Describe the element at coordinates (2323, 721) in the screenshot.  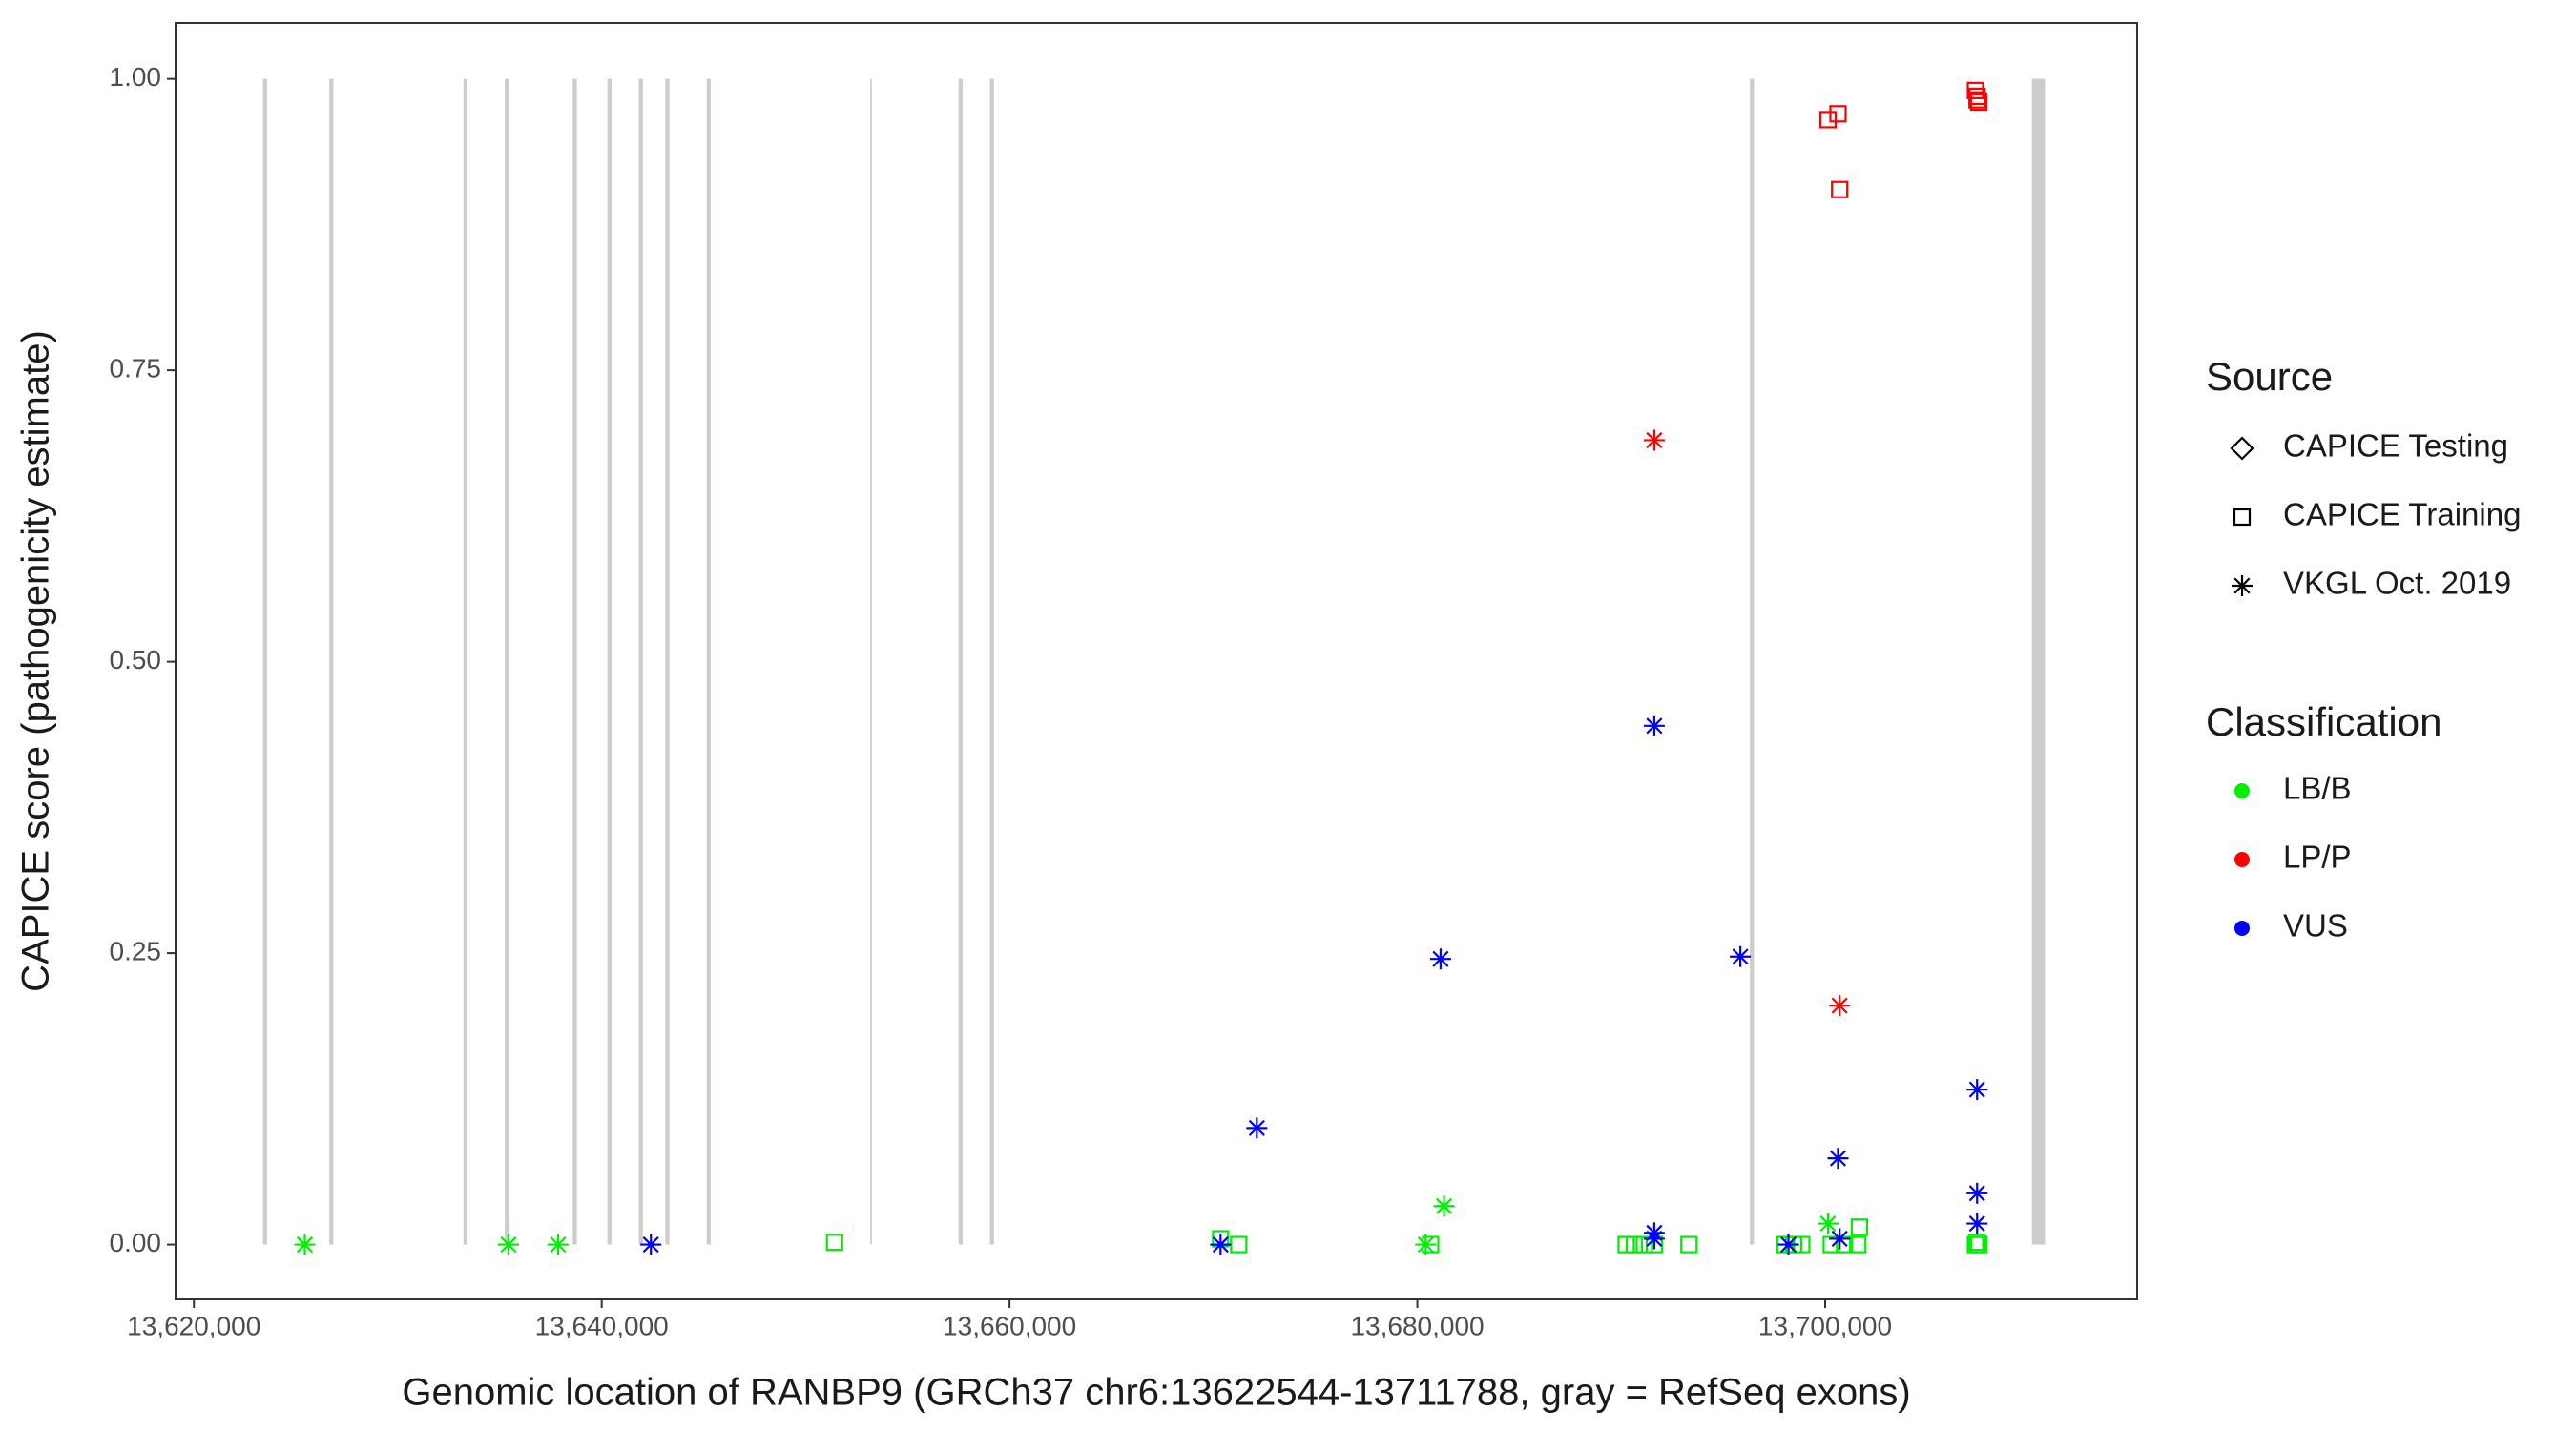
I see `legend-title: Classification` at that location.